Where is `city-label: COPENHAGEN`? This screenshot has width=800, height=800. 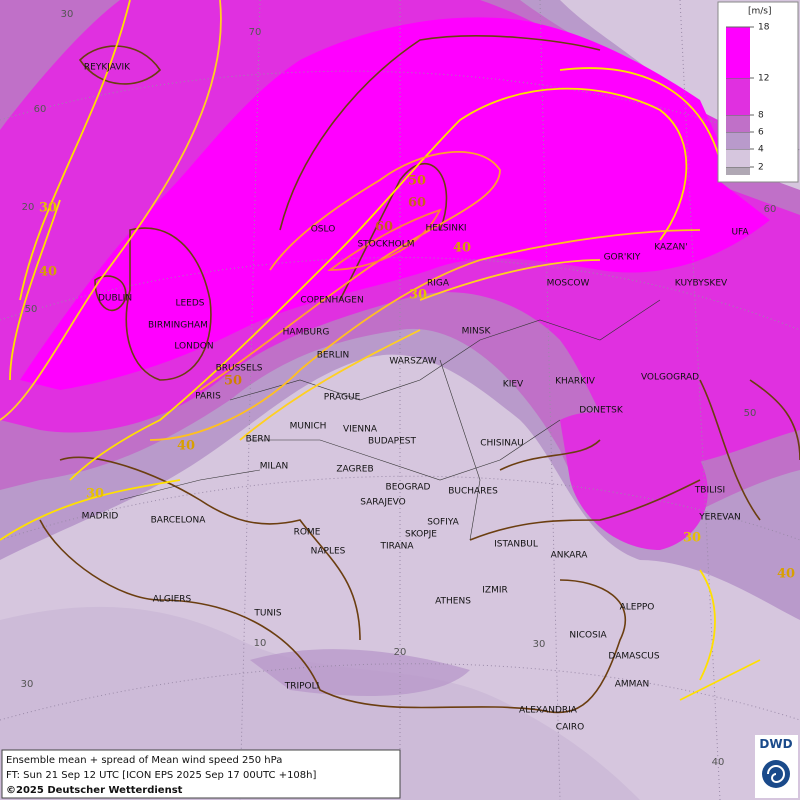
city-label: COPENHAGEN is located at coordinates (331, 301).